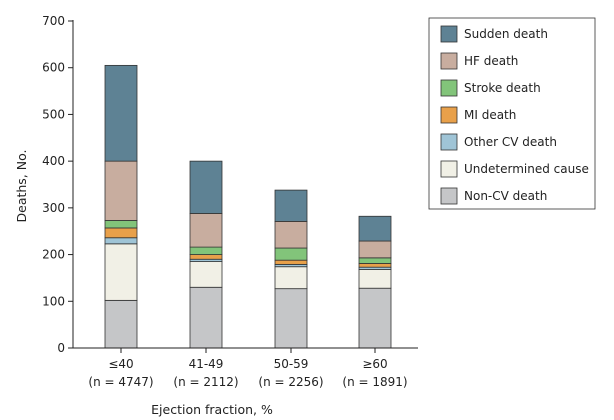 This screenshot has width=614, height=420. I want to click on x-axis-title: Ejection fraction, %, so click(212, 409).